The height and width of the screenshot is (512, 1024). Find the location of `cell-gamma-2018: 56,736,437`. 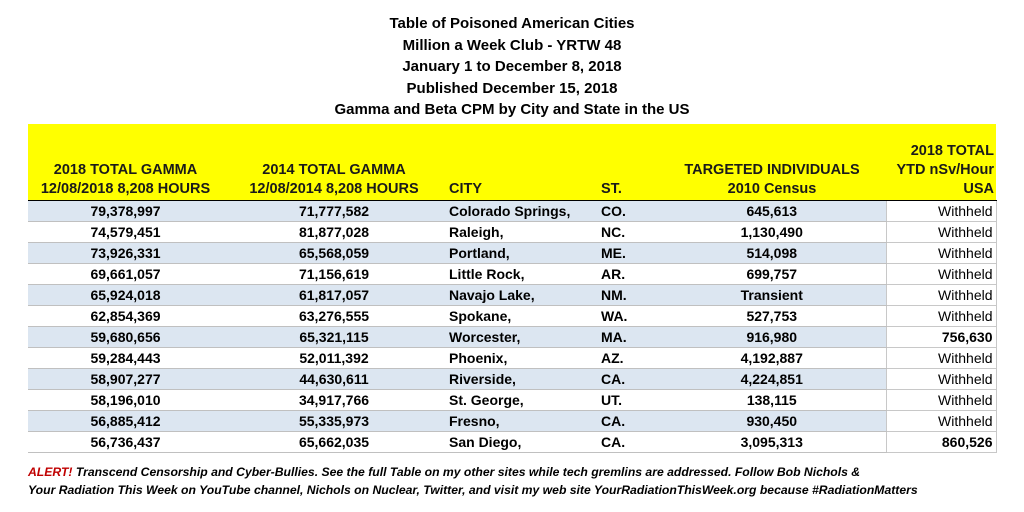

cell-gamma-2018: 56,736,437 is located at coordinates (125, 442).